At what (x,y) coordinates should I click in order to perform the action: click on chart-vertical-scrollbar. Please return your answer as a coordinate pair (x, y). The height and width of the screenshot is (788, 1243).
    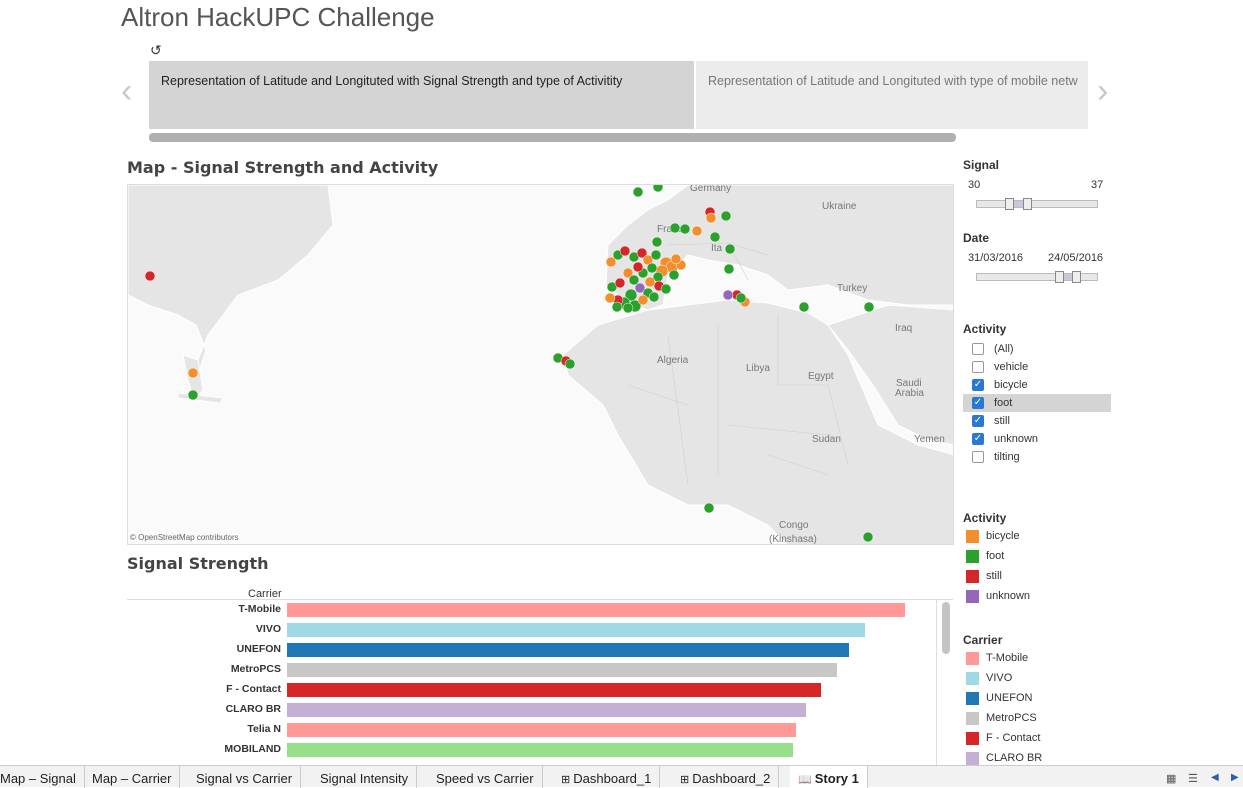
    Looking at the image, I should click on (946, 628).